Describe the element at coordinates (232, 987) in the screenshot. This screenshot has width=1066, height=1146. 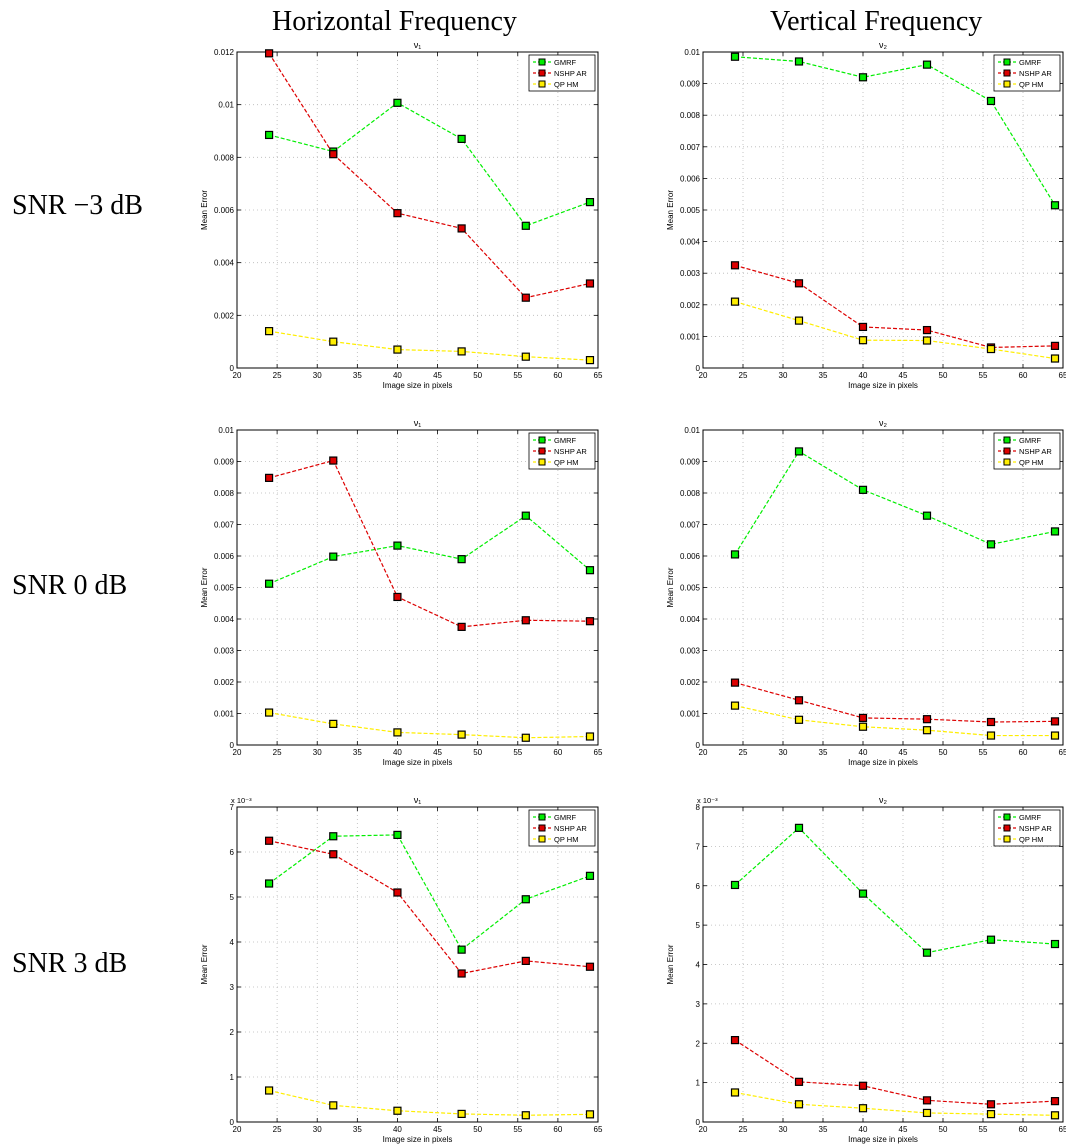
I see `y-tick-label: 3` at that location.